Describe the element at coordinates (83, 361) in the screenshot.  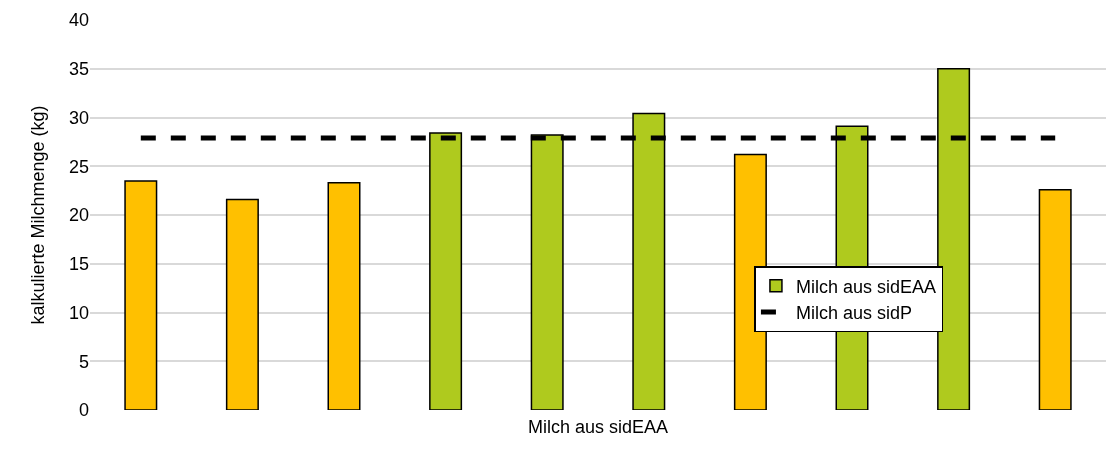
I see `y-tick-label: 5` at that location.